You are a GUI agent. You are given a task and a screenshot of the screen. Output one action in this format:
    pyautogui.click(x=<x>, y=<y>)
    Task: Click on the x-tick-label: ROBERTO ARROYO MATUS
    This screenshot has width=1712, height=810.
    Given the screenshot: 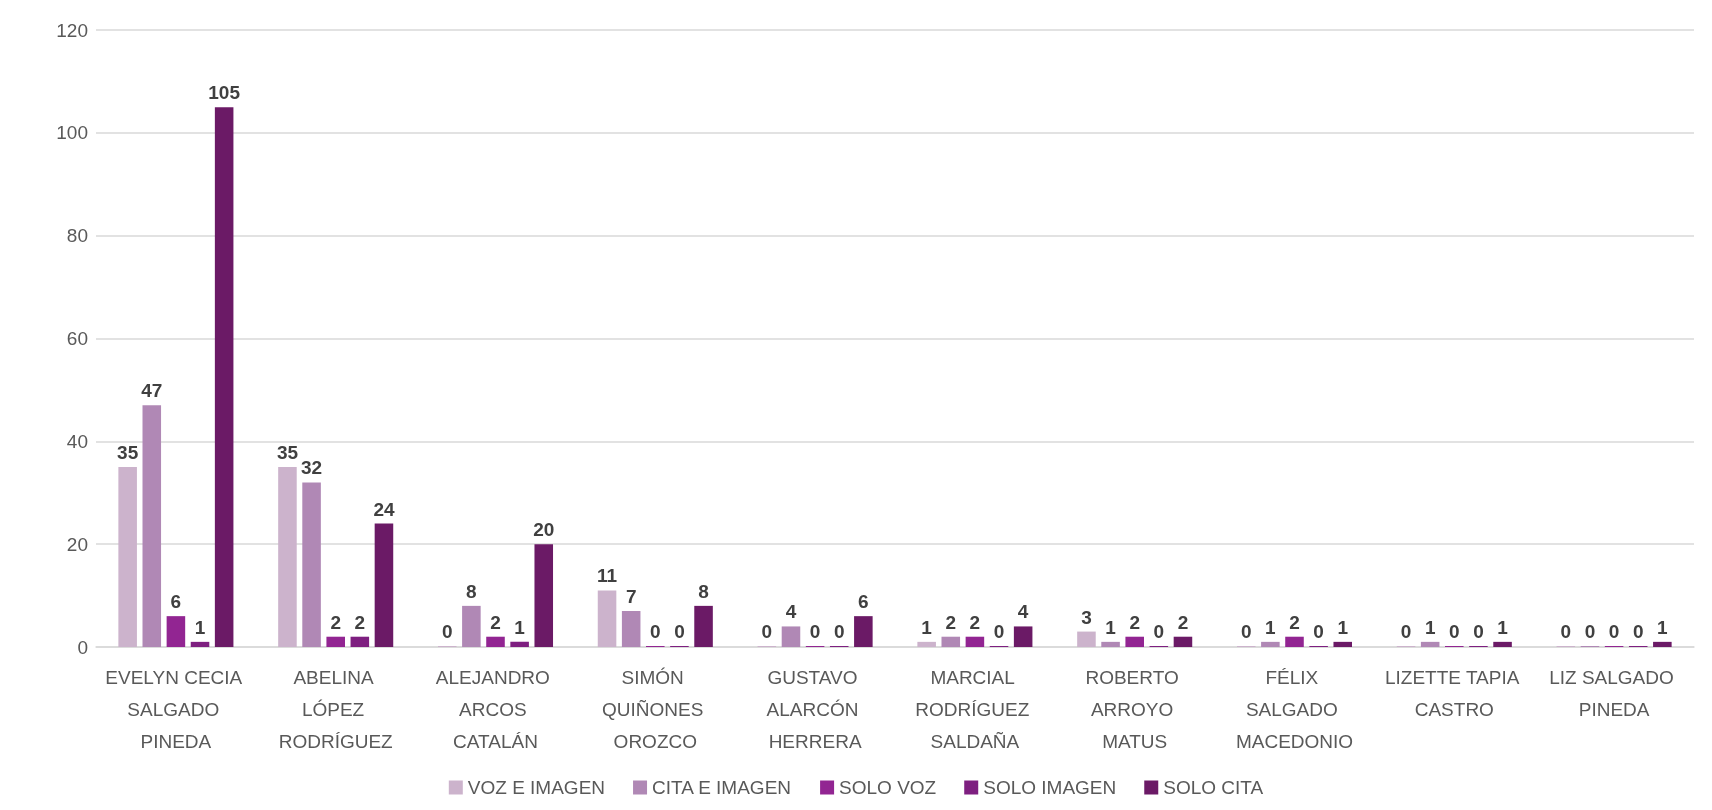 What is the action you would take?
    pyautogui.click(x=1134, y=709)
    